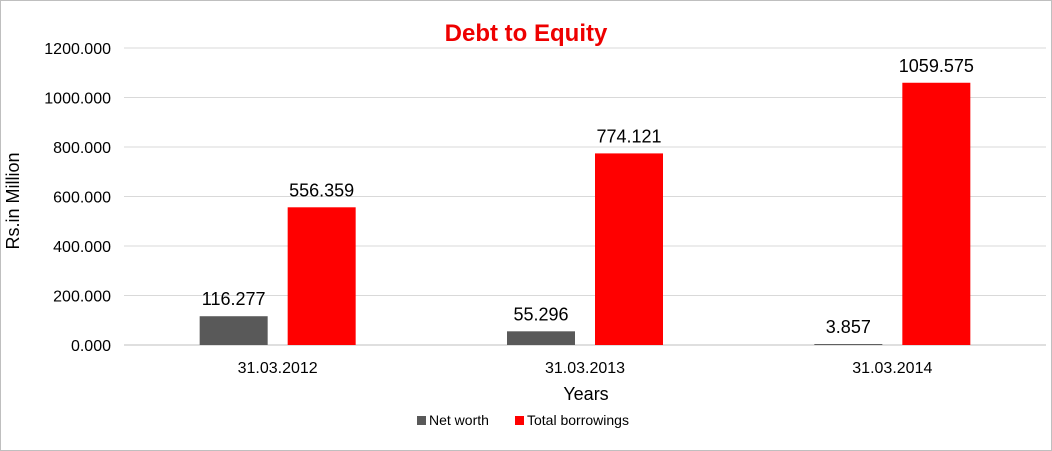  I want to click on data-label: 116.277, so click(234, 299).